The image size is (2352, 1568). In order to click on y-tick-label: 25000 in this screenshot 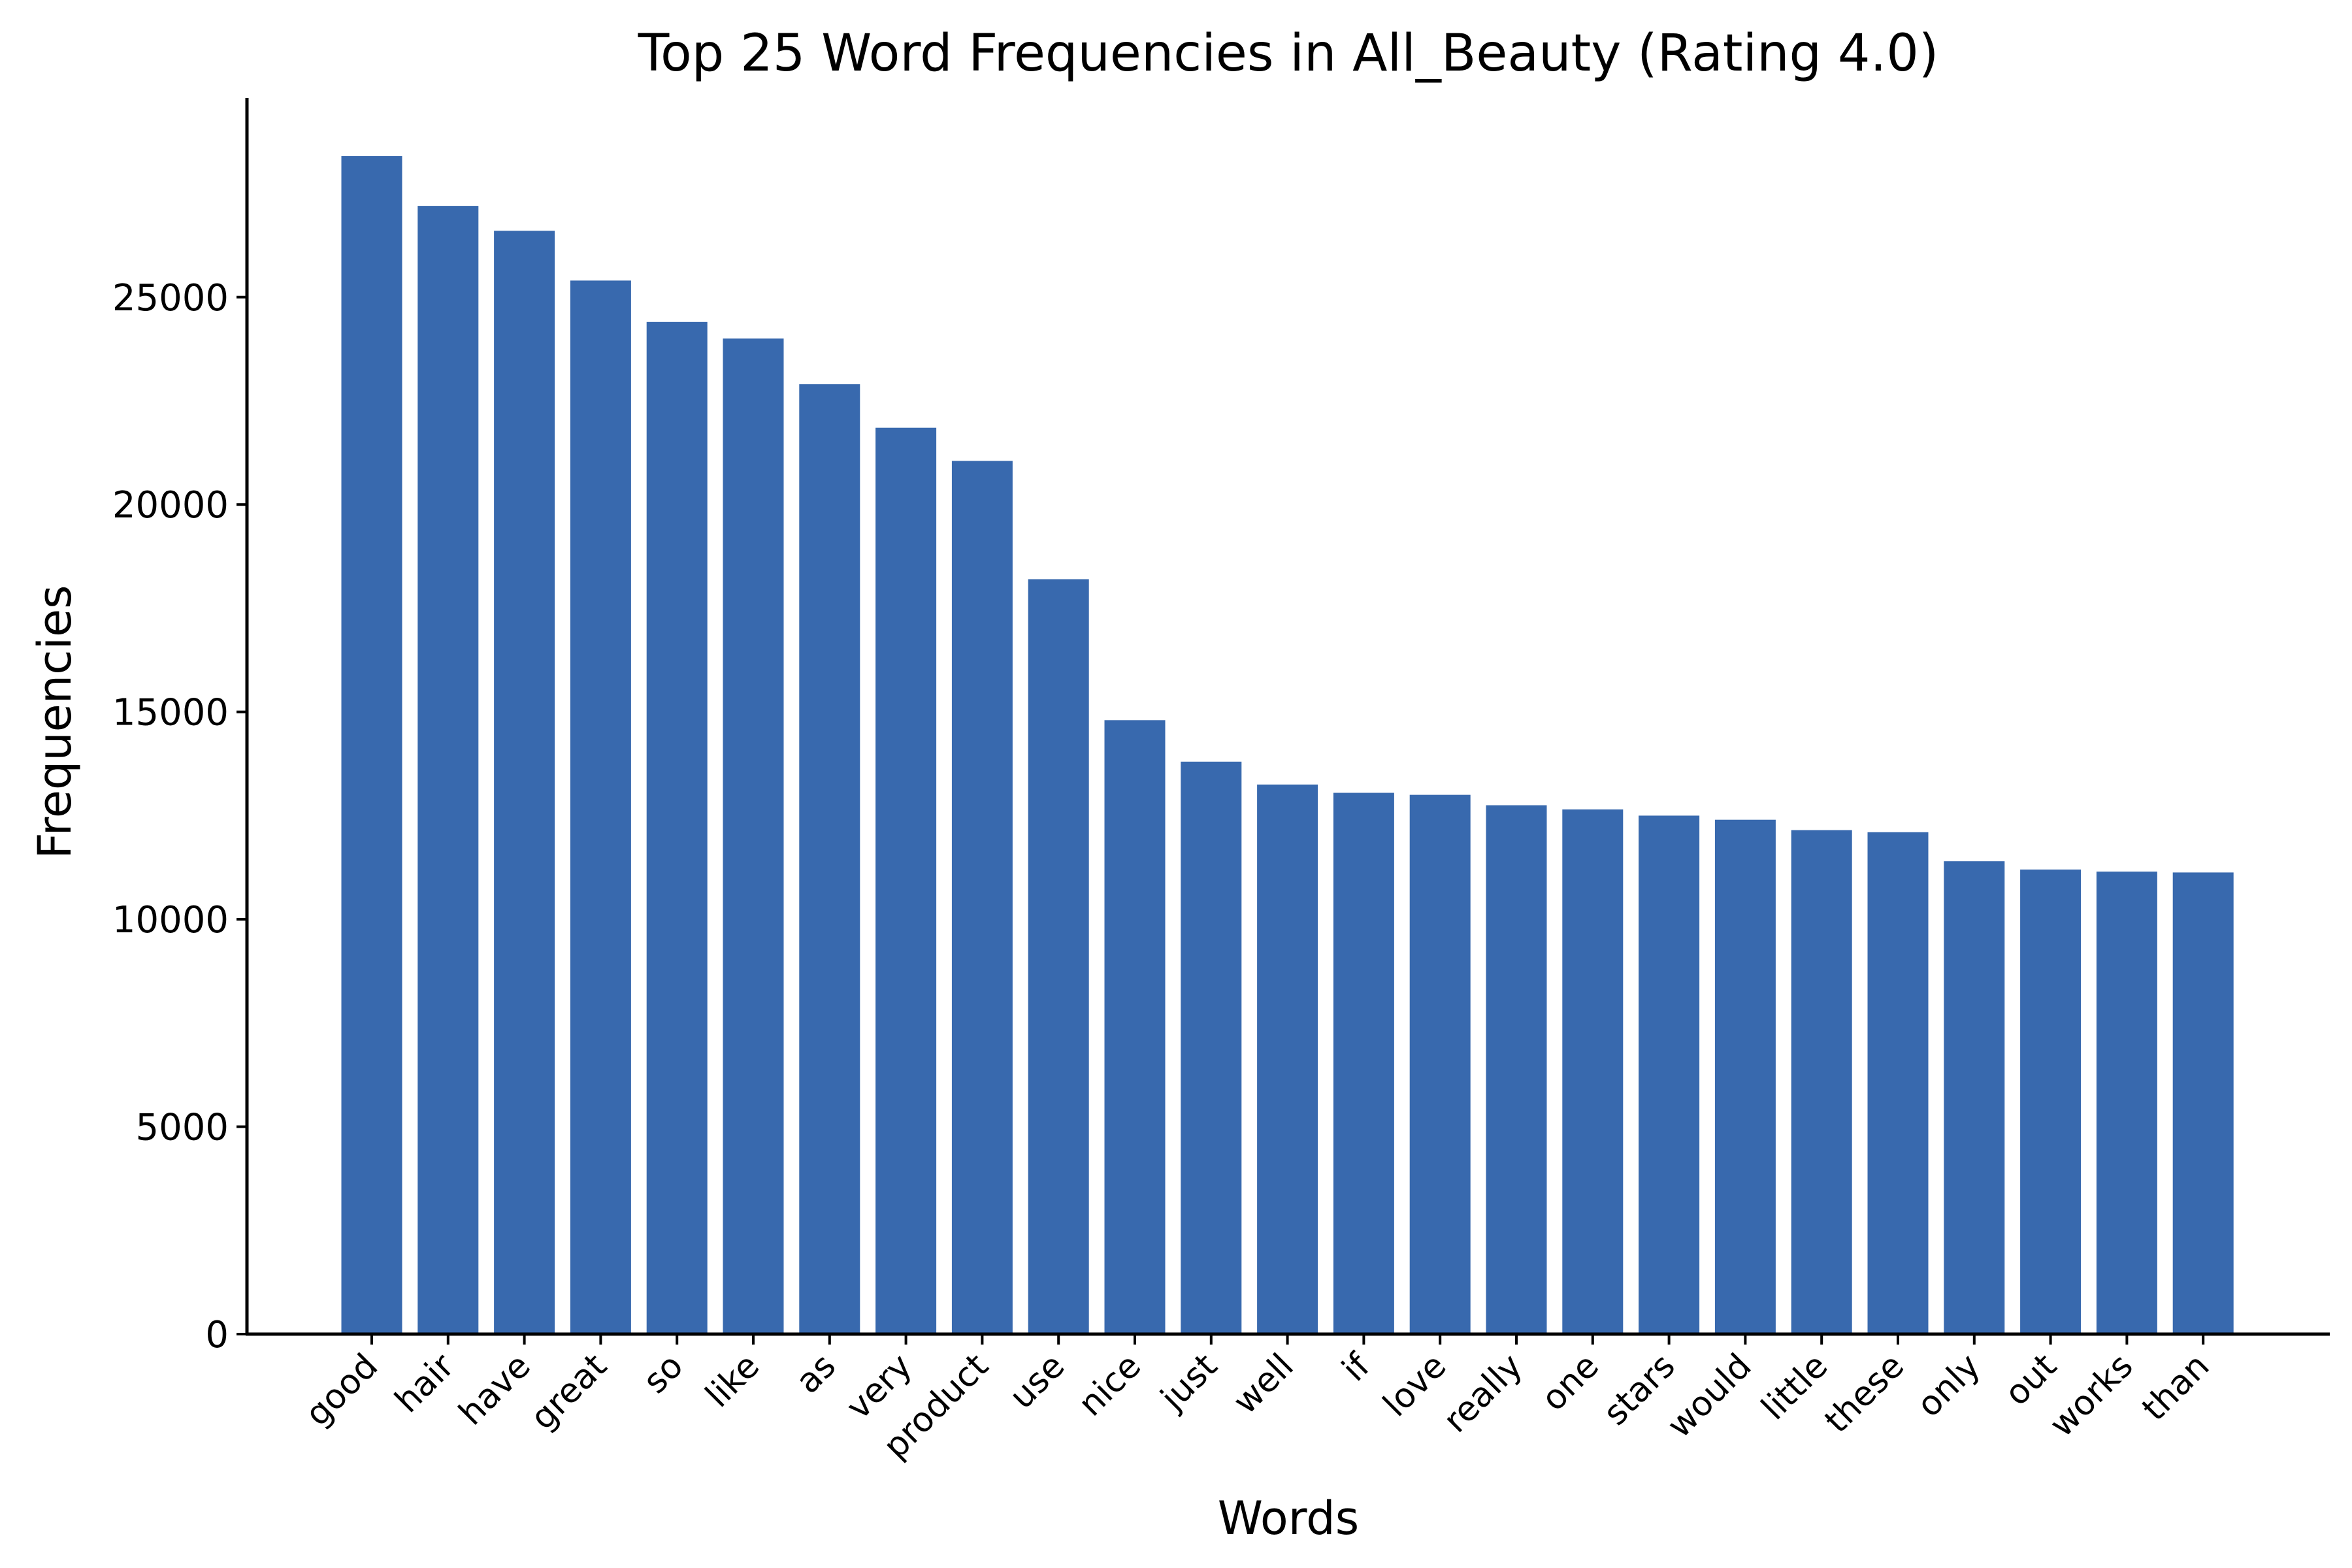, I will do `click(170, 298)`.